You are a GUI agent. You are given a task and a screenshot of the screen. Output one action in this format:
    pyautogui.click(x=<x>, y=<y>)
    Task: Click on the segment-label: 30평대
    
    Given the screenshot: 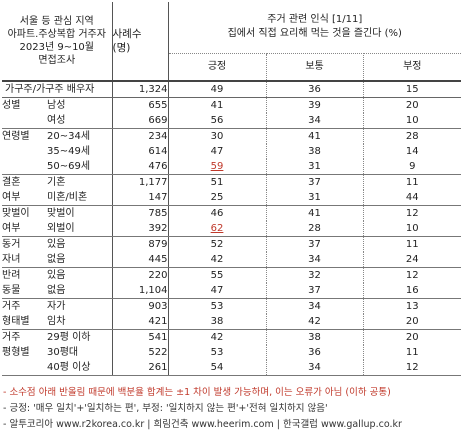 What is the action you would take?
    pyautogui.click(x=80, y=352)
    